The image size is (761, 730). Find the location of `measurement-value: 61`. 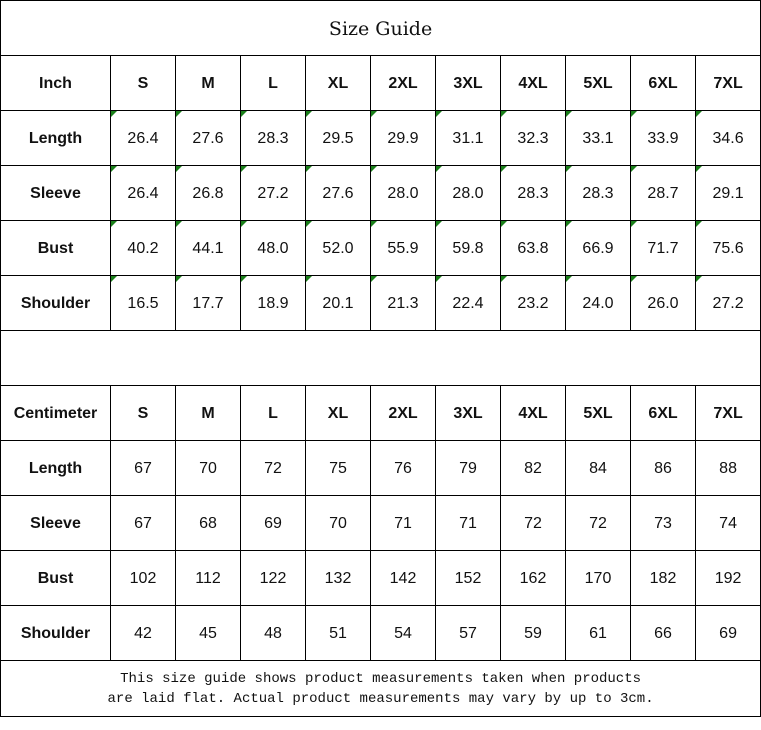

measurement-value: 61 is located at coordinates (598, 633).